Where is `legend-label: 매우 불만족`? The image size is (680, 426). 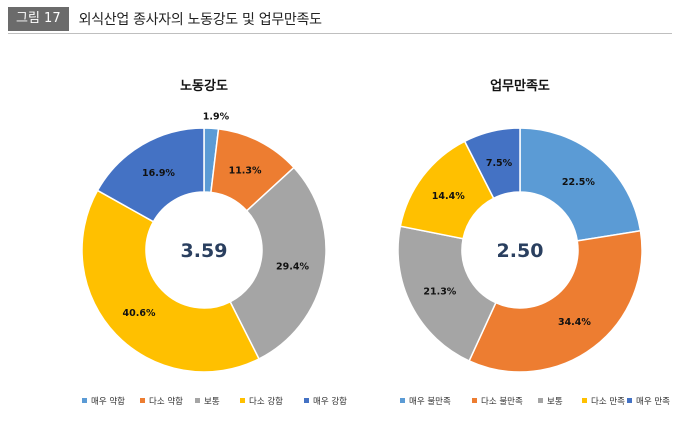 legend-label: 매우 불만족 is located at coordinates (430, 401).